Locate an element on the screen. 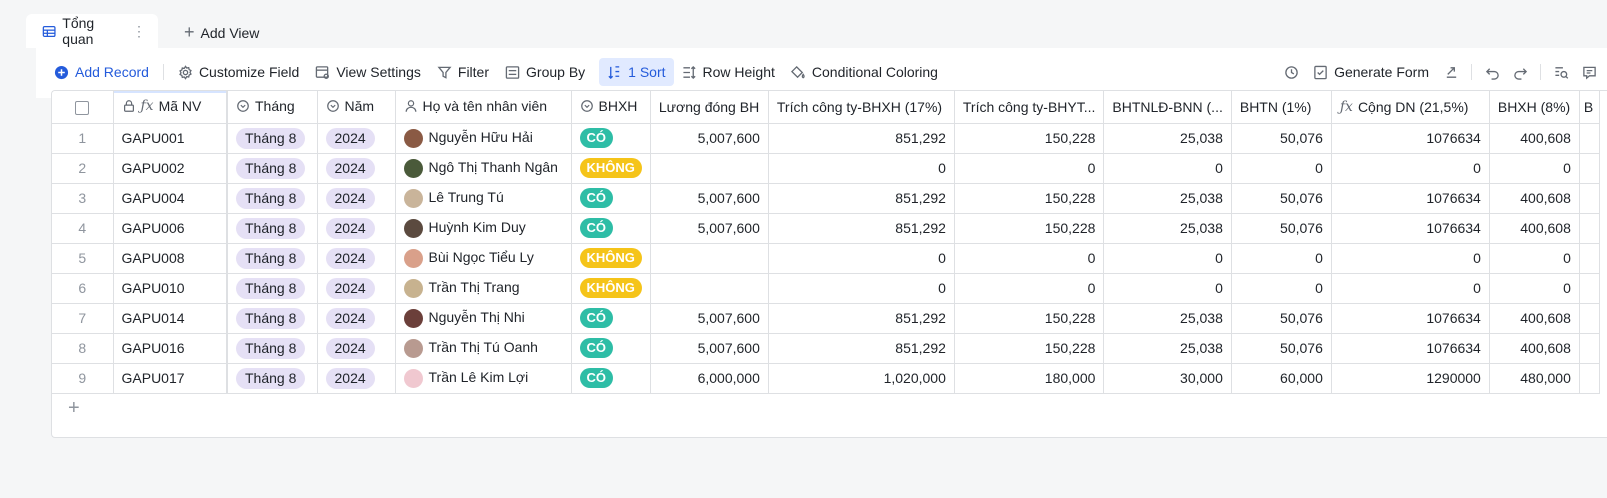  history-button is located at coordinates (1291, 72).